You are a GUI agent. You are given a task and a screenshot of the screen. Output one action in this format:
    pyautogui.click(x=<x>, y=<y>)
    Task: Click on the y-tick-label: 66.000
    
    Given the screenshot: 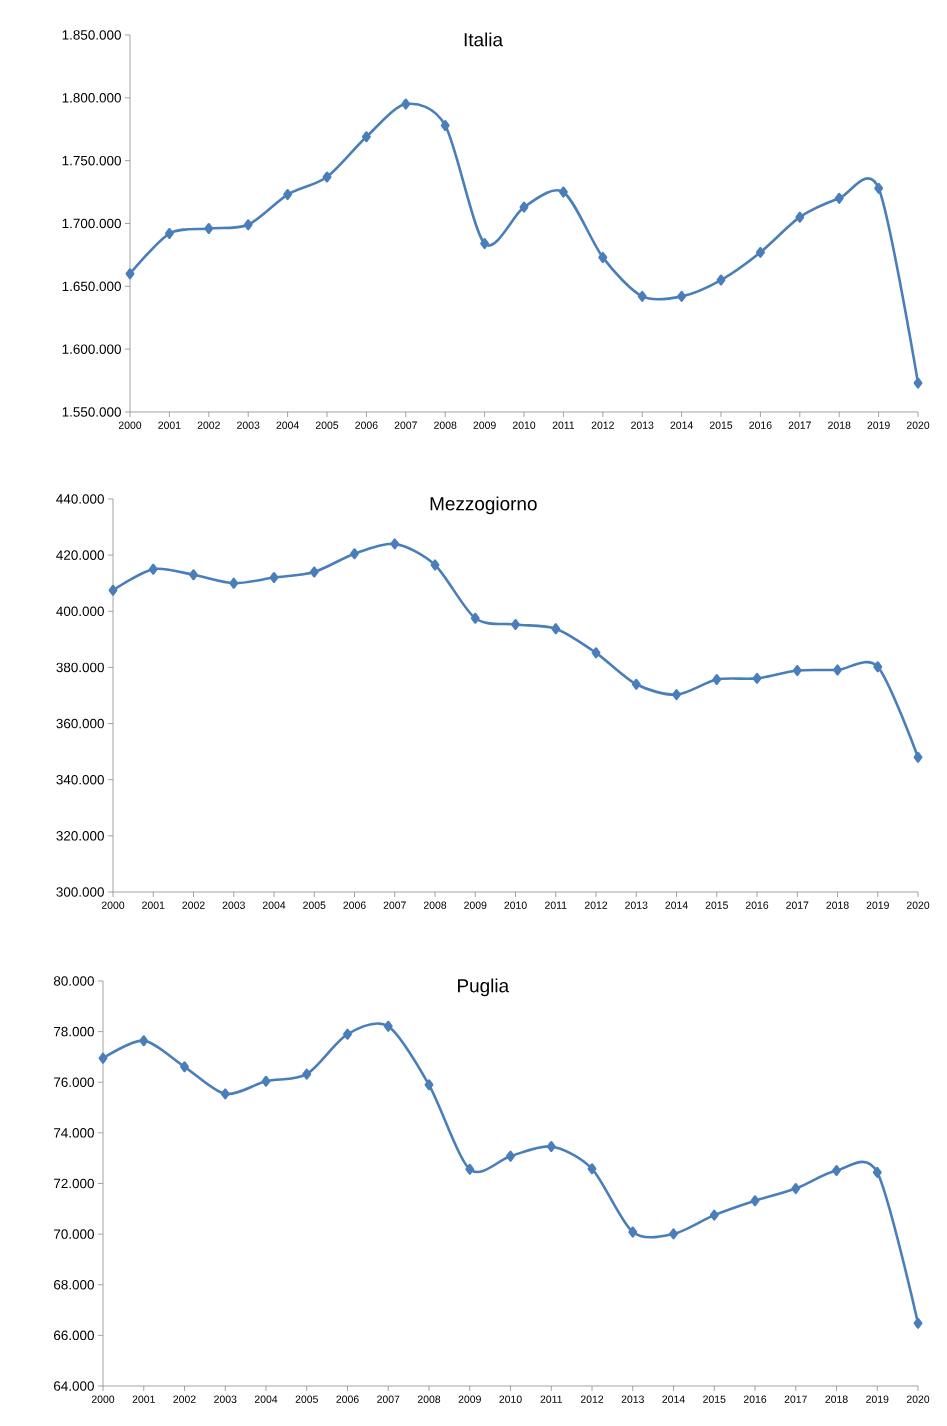 What is the action you would take?
    pyautogui.click(x=74, y=1335)
    